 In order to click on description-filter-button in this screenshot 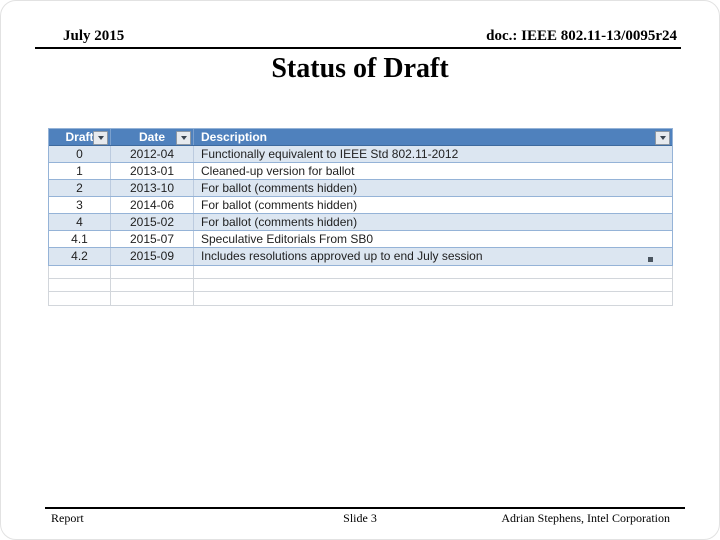, I will do `click(662, 138)`.